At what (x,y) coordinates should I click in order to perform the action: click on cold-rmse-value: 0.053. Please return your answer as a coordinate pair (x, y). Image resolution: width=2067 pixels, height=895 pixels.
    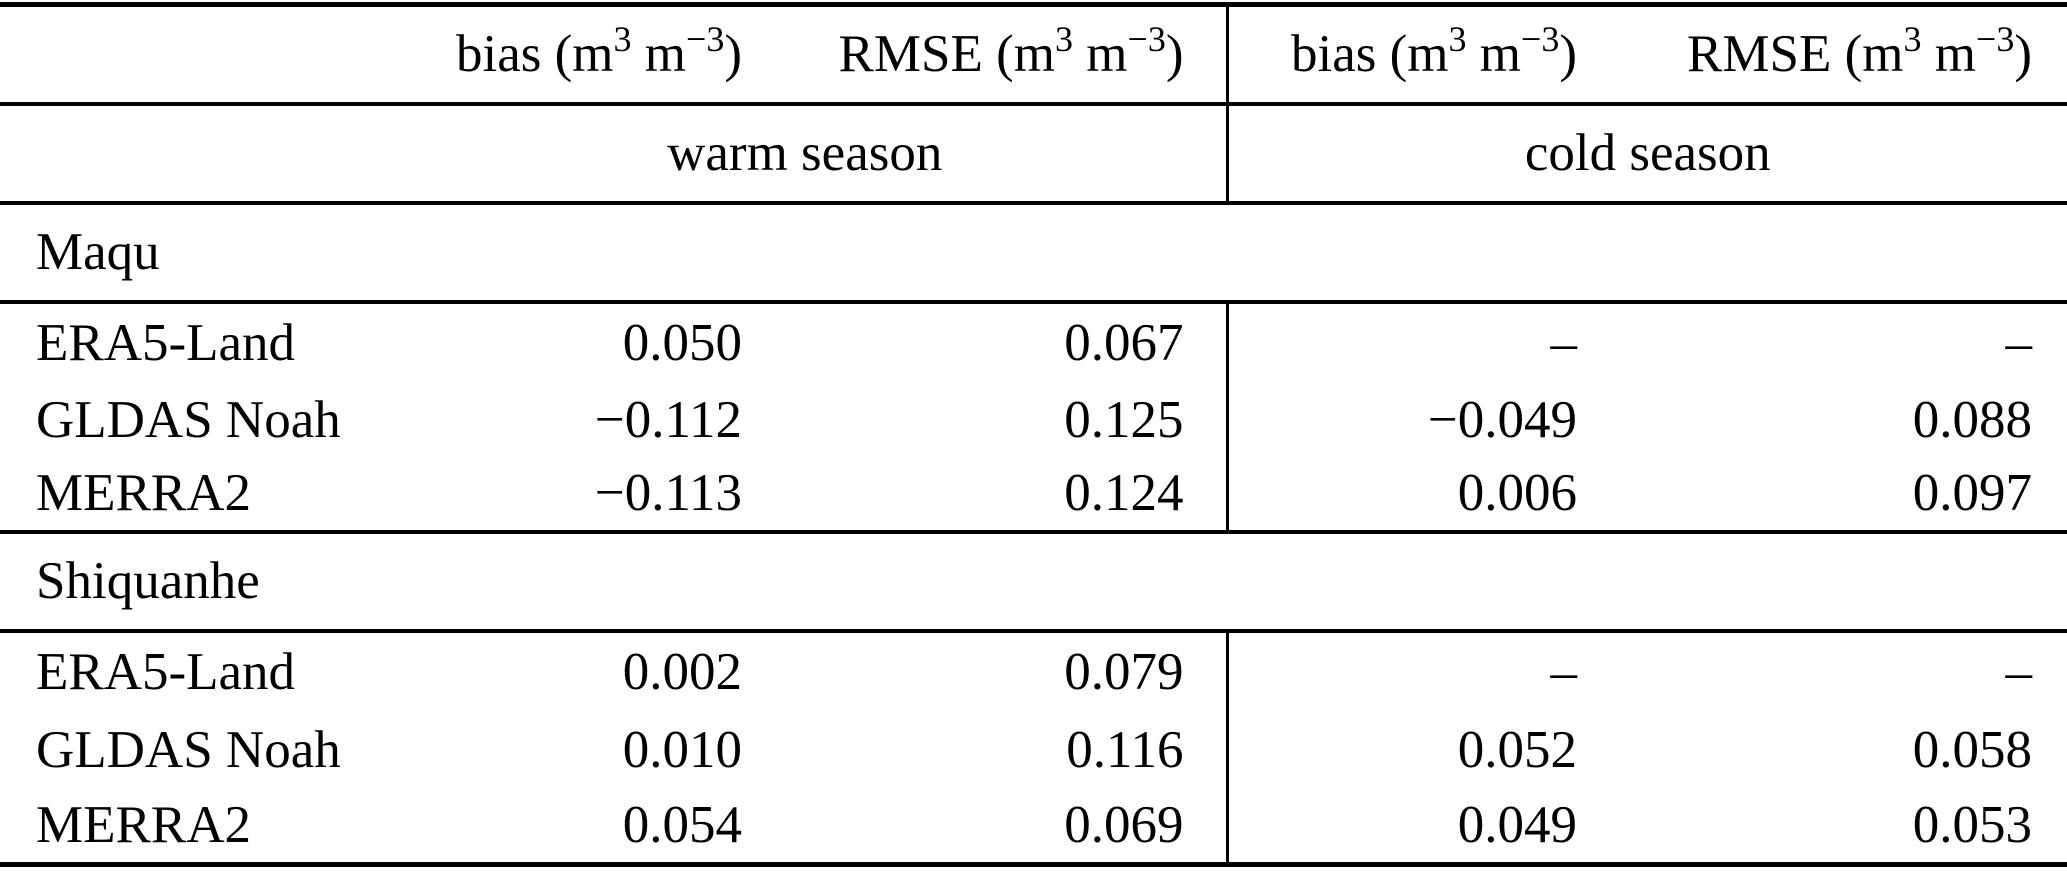
    Looking at the image, I should click on (1972, 824).